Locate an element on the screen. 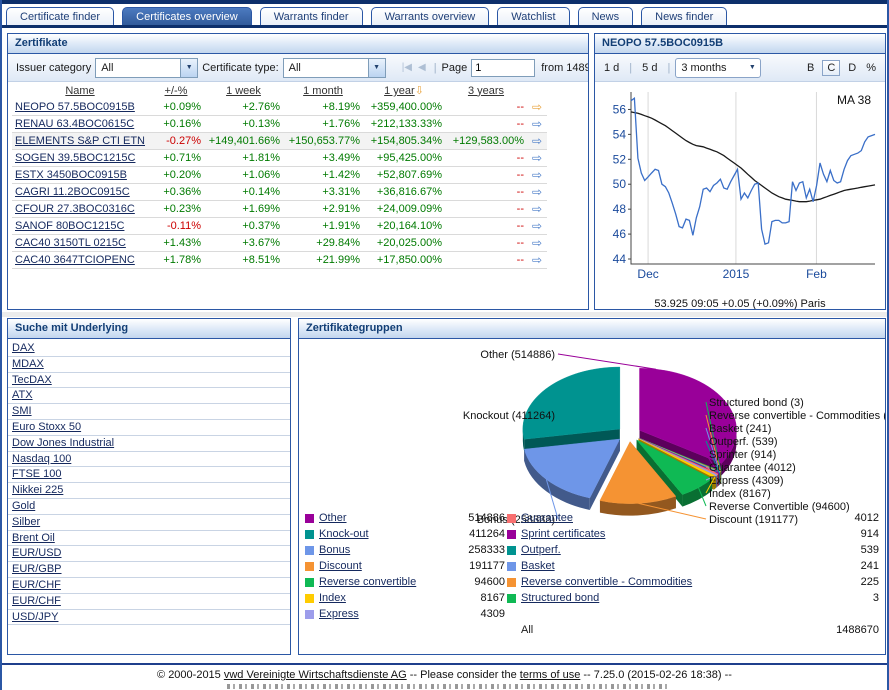  certificate-name-link: ELEMENTS S&P CTI ETN is located at coordinates (80, 141).